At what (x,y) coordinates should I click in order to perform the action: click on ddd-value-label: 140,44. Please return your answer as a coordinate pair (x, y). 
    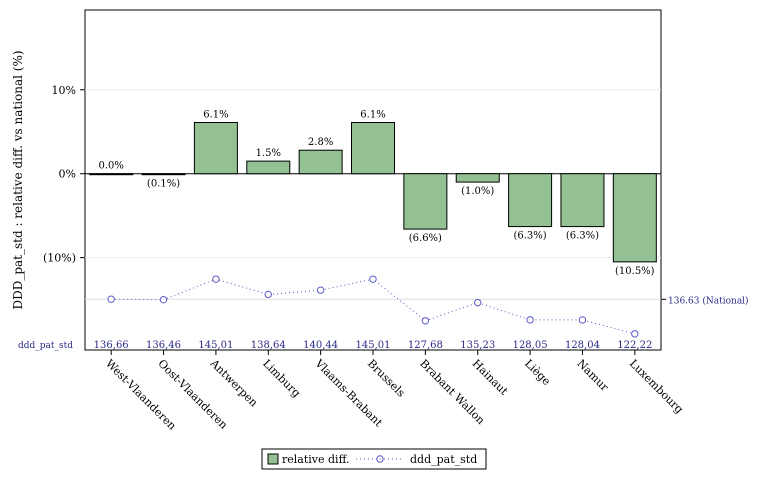
    Looking at the image, I should click on (320, 345).